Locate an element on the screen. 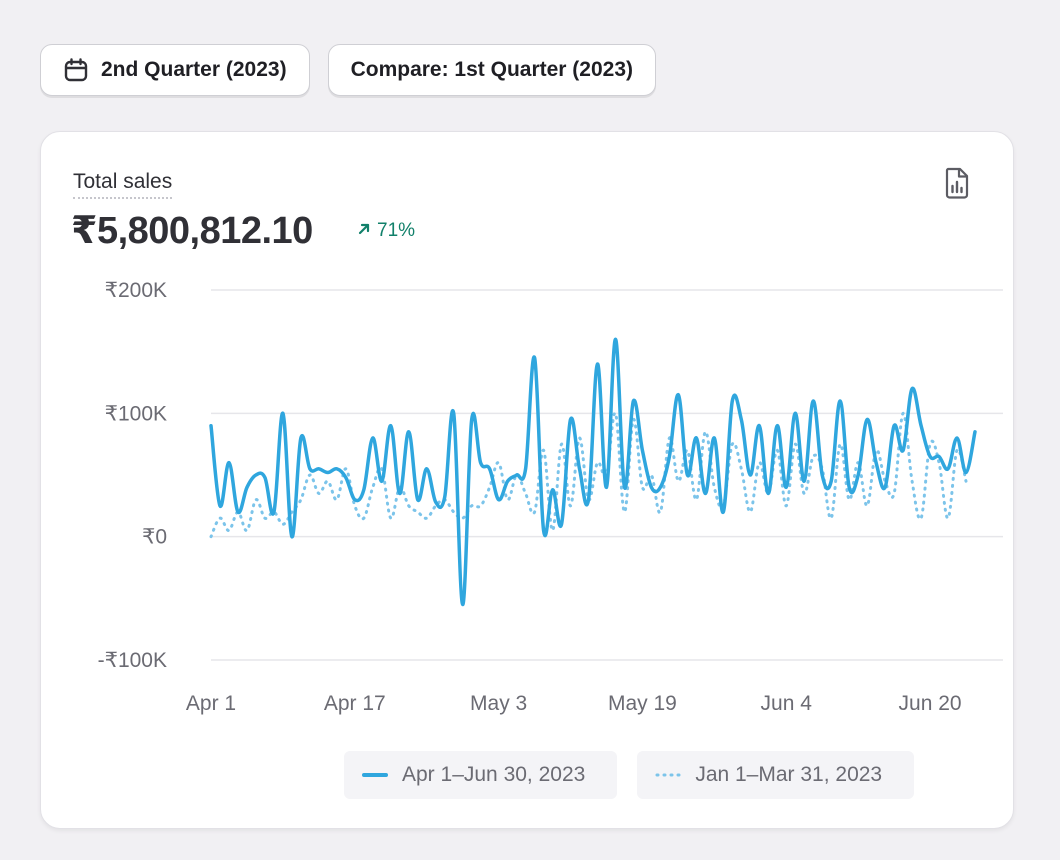  y-tick-label: -₹100K is located at coordinates (132, 660).